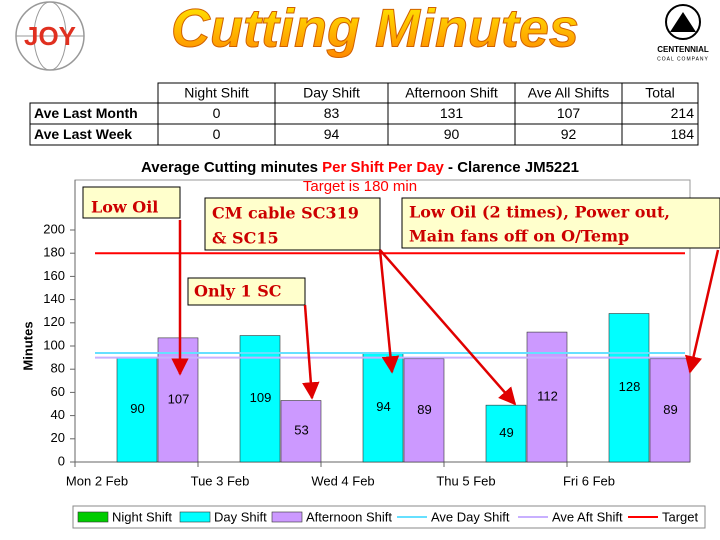 This screenshot has height=540, width=720. Describe the element at coordinates (240, 516) in the screenshot. I see `legend-label: Day Shift` at that location.